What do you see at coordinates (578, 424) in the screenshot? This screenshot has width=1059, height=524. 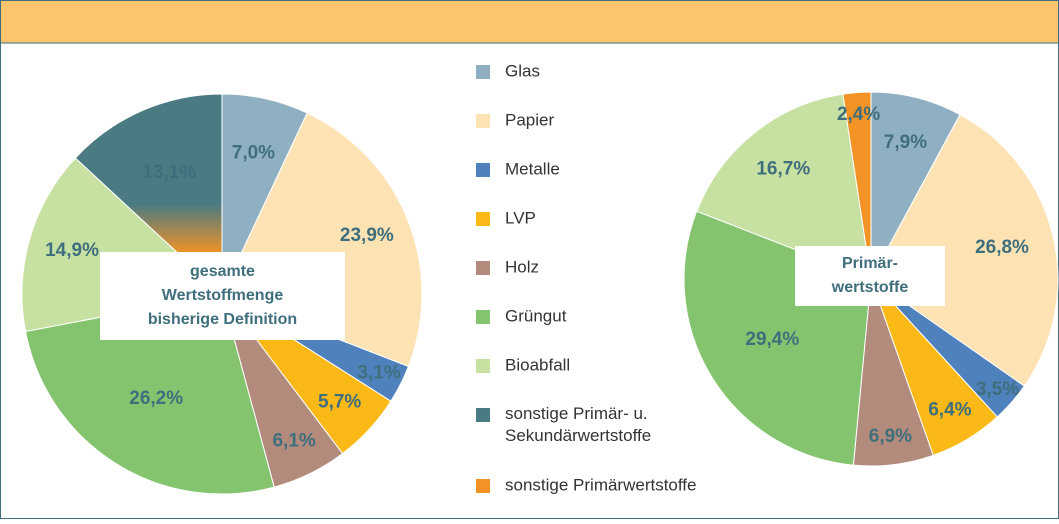 I see `legend-label: sonstige Primär- u. Sekundärwertstoffe` at bounding box center [578, 424].